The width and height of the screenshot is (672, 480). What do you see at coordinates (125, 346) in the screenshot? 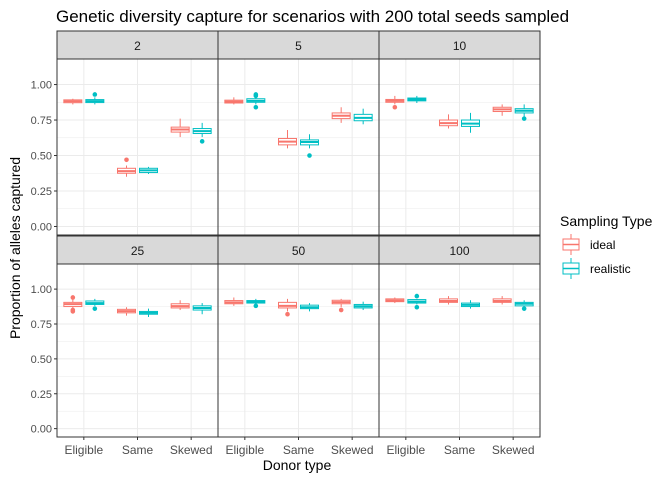
I see `facet-panel: 25 0.00 0.25 0.50 0.75 1.00 Eligible Same Skewed` at bounding box center [125, 346].